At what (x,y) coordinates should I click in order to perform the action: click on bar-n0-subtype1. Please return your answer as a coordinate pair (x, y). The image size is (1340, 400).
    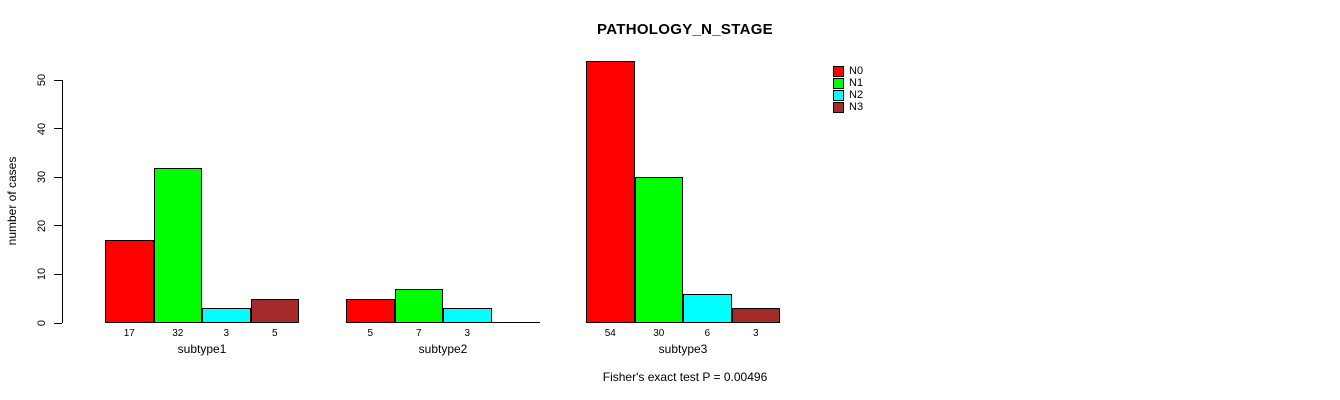
    Looking at the image, I should click on (129, 281).